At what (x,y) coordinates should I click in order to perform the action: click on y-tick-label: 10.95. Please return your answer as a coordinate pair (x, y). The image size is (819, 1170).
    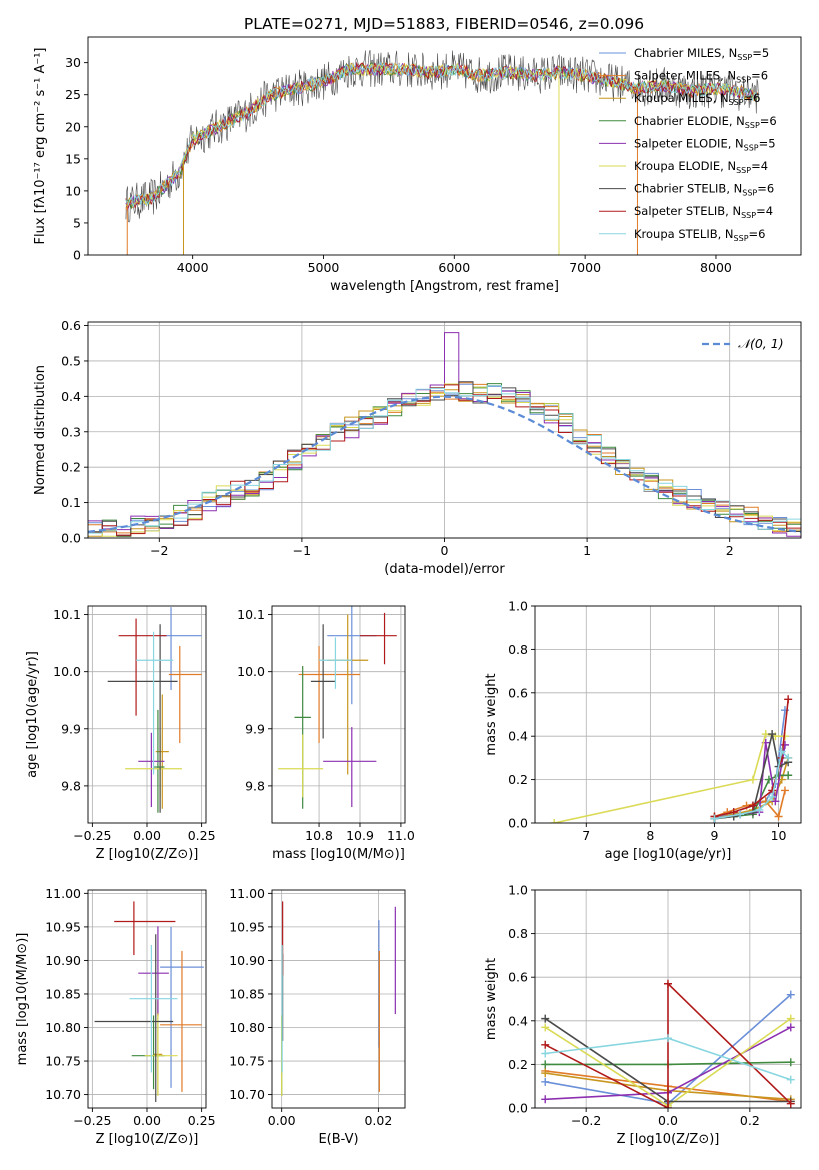
    Looking at the image, I should click on (247, 926).